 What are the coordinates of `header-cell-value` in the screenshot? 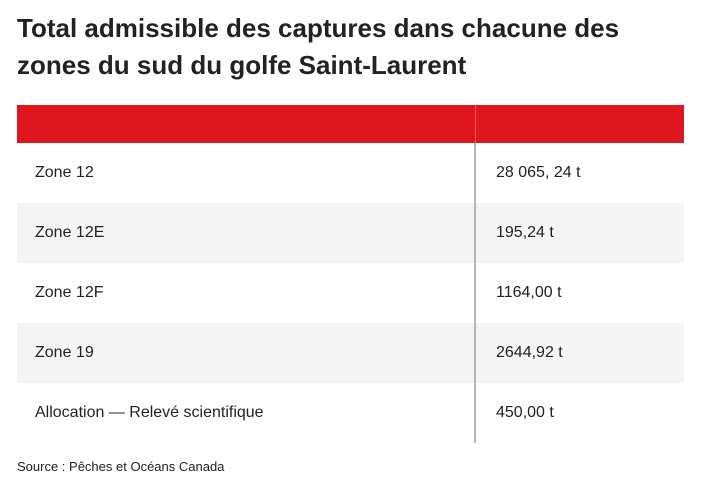 It's located at (579, 124).